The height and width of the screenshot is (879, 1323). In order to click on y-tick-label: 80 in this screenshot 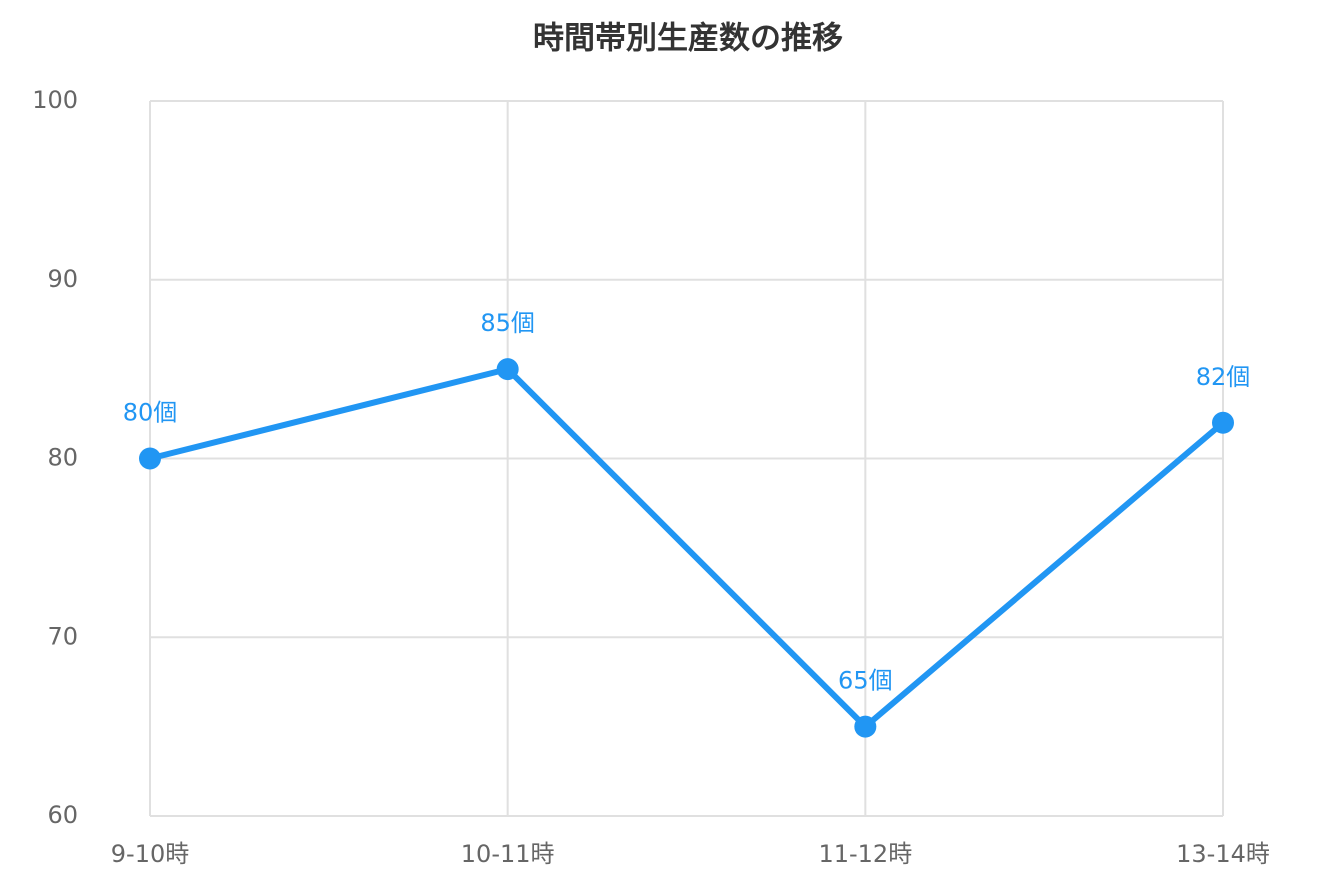, I will do `click(62, 458)`.